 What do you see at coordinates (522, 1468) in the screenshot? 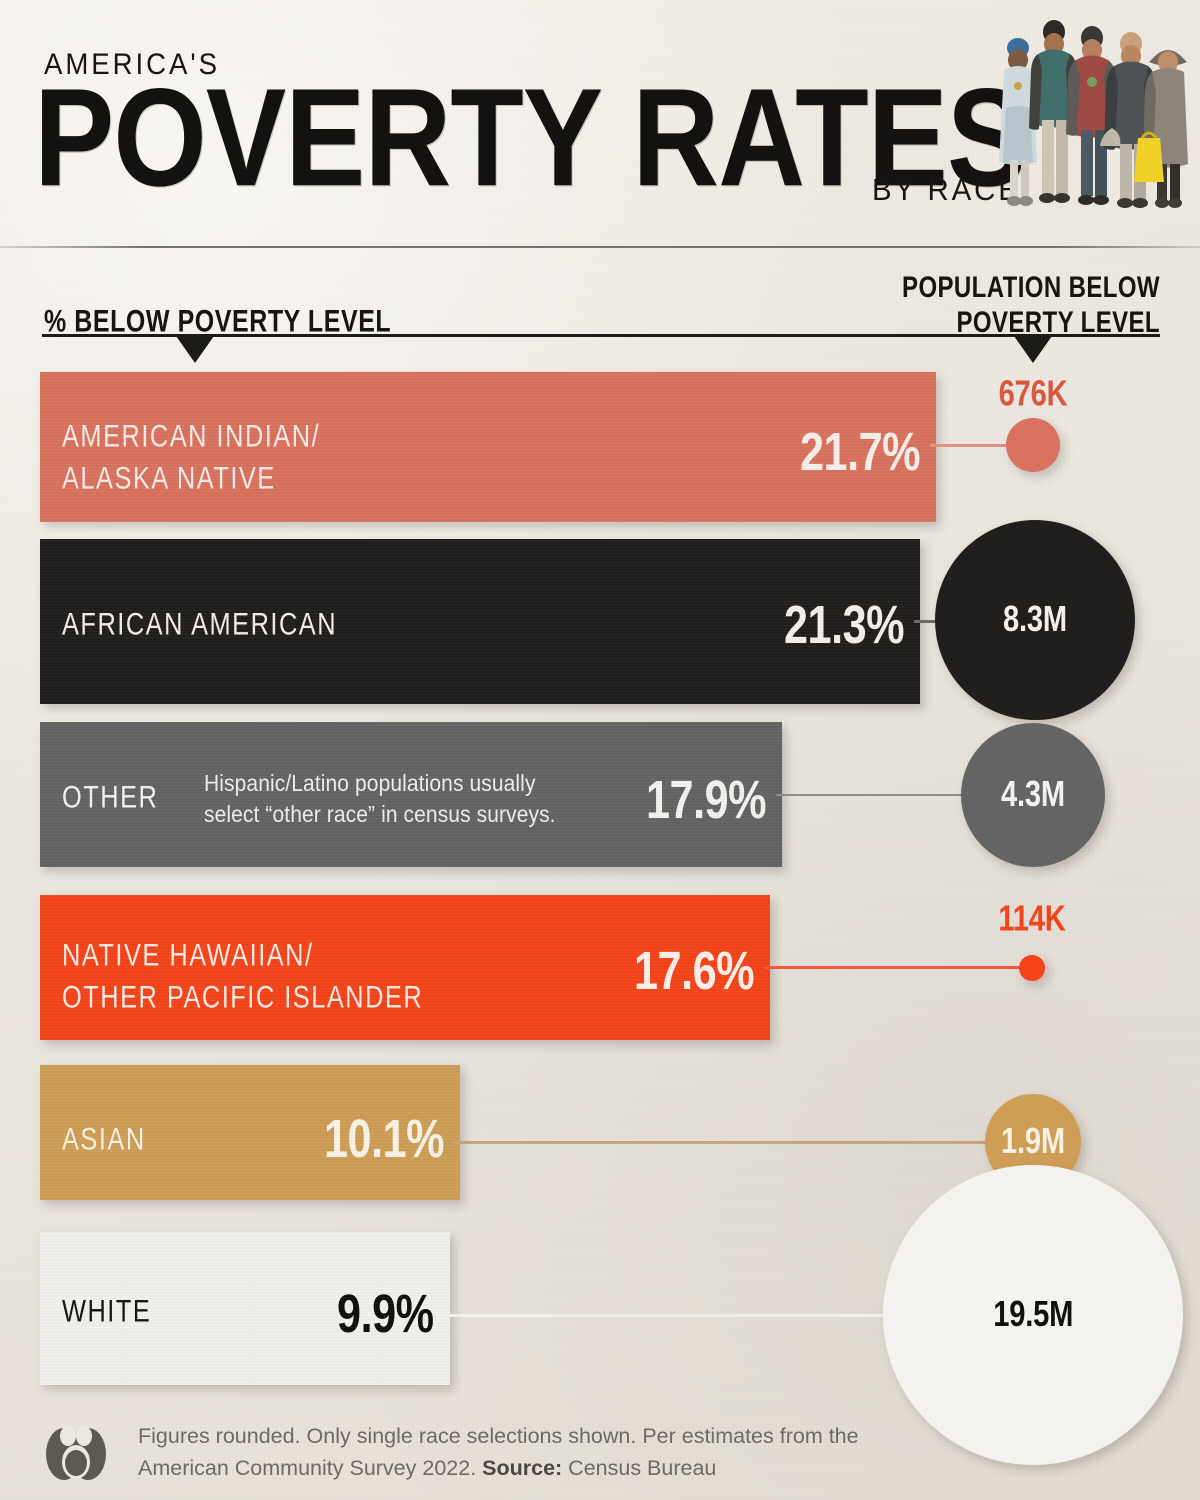
I see `footer-source-label: Source:` at bounding box center [522, 1468].